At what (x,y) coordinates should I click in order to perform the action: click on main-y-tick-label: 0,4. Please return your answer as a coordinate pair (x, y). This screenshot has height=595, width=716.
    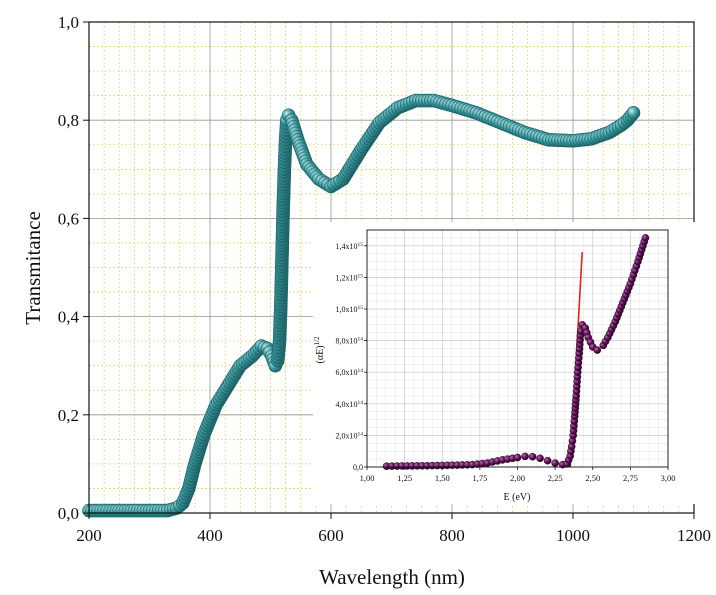
    Looking at the image, I should click on (69, 317).